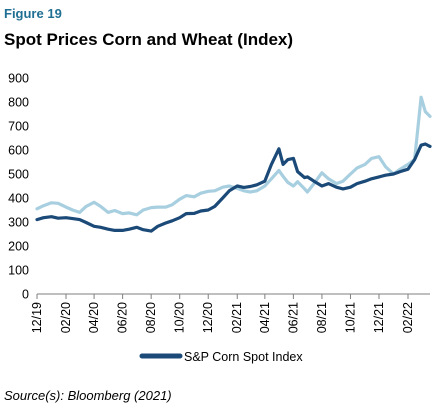  Describe the element at coordinates (18, 271) in the screenshot. I see `y-tick-label: 100` at that location.